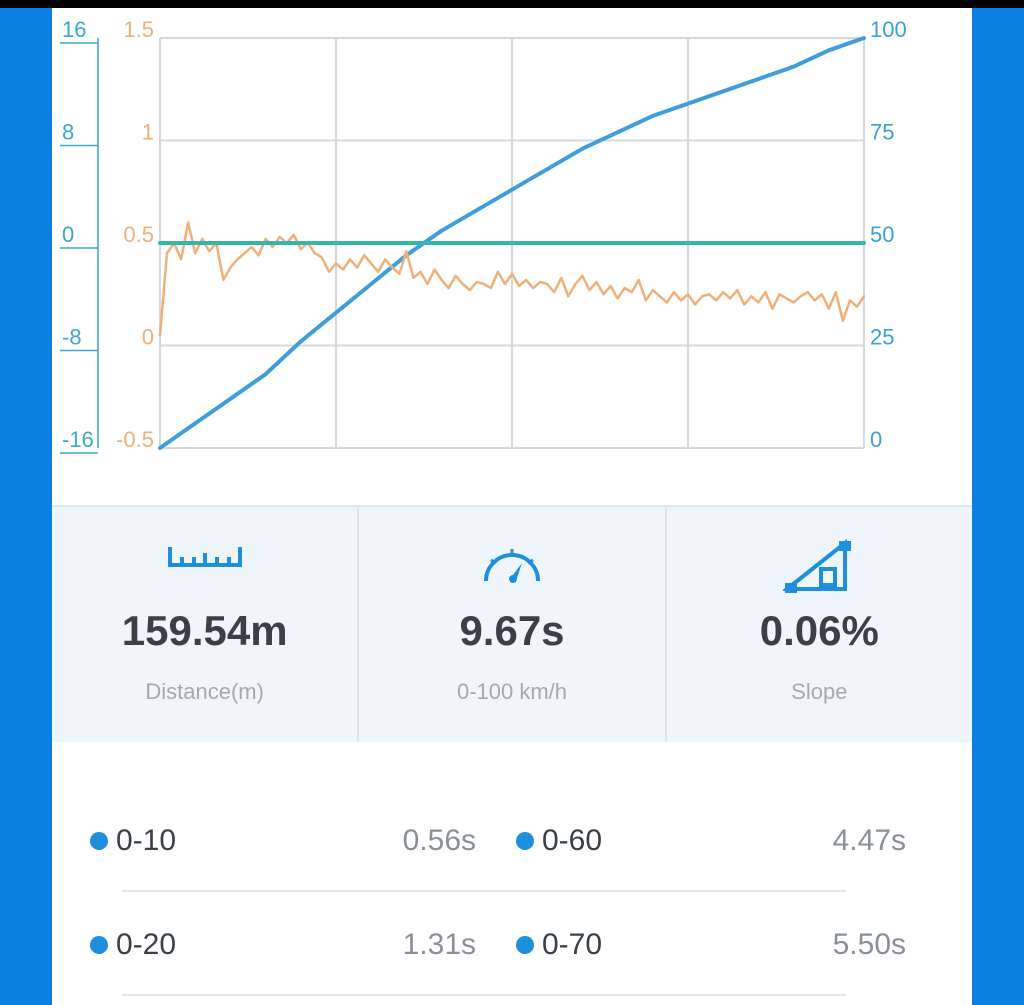 The width and height of the screenshot is (1024, 1005). I want to click on y-tick-right: 0, so click(876, 439).